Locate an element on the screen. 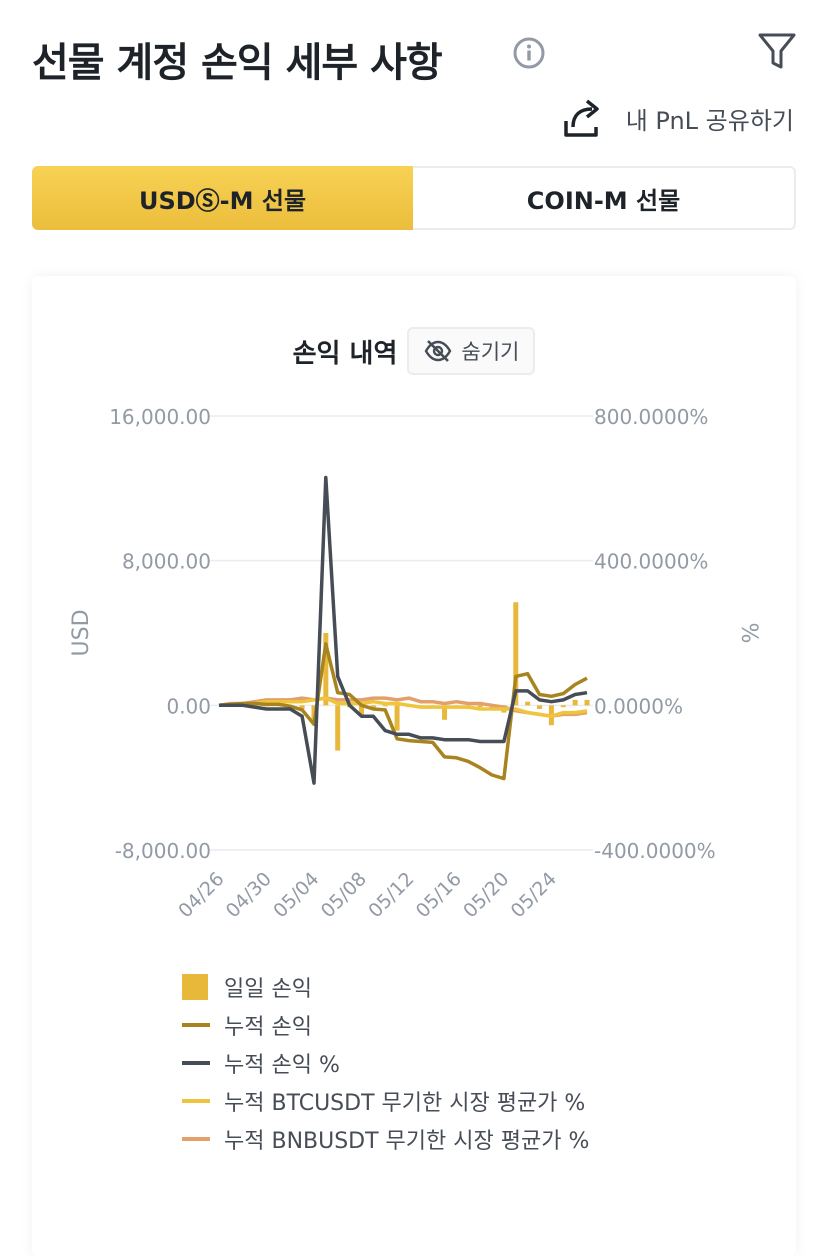 This screenshot has width=828, height=1256. legend-item-btc-avg: 누적 BTCUSDT 무기한 시장 평균가 % is located at coordinates (385, 1101).